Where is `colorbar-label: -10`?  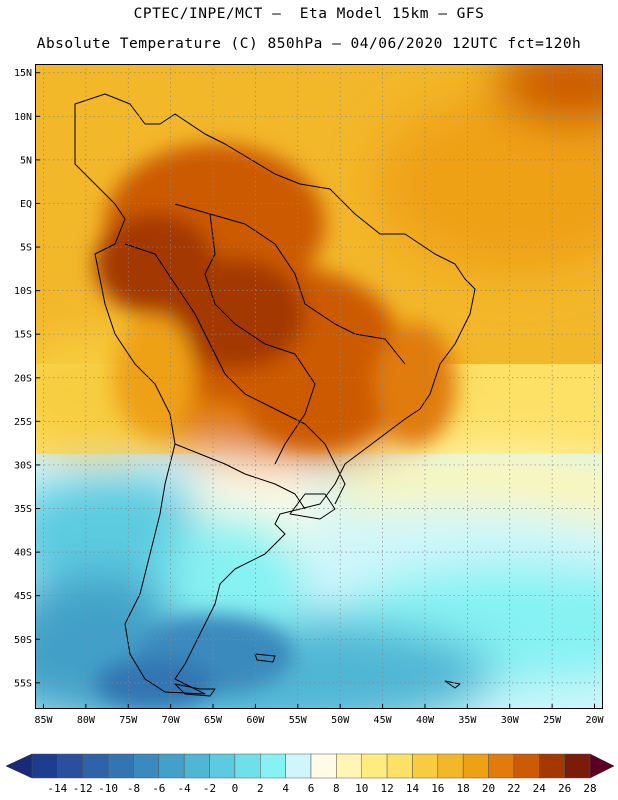 colorbar-label: -10 is located at coordinates (108, 788).